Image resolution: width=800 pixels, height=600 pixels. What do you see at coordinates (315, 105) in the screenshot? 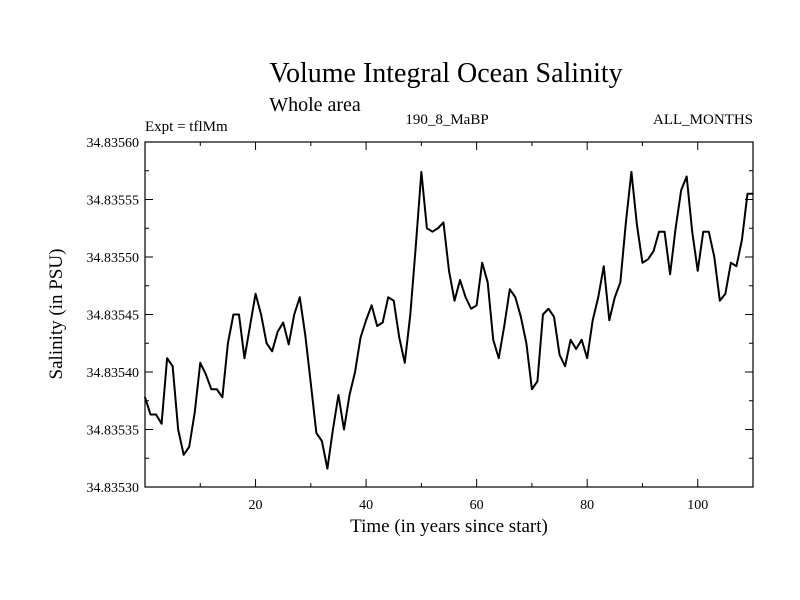
I see `chart-subtitle: Whole area` at bounding box center [315, 105].